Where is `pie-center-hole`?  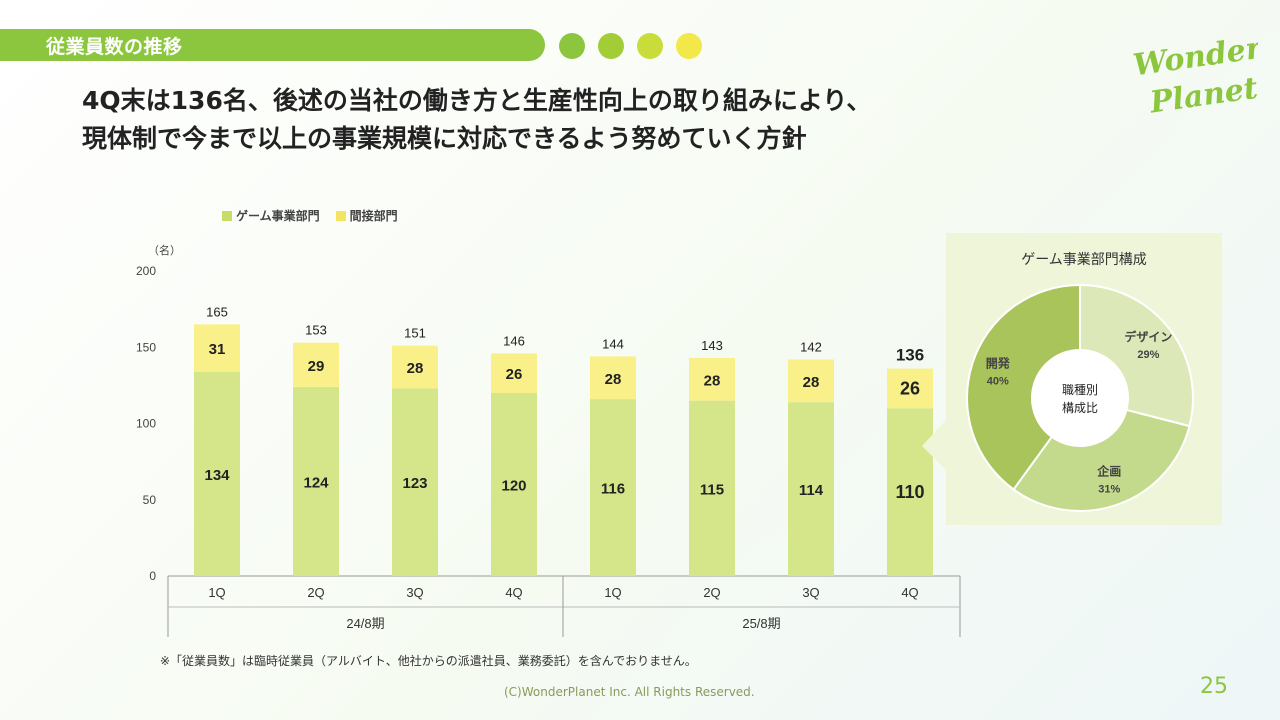
pie-center-hole is located at coordinates (1080, 398).